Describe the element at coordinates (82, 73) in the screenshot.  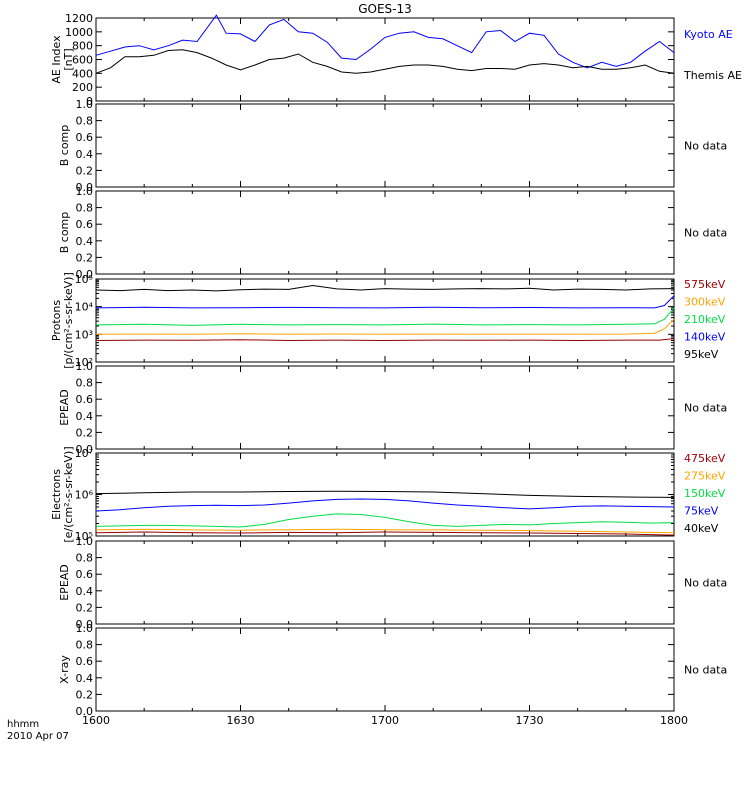
I see `y-tick-label: 400` at that location.